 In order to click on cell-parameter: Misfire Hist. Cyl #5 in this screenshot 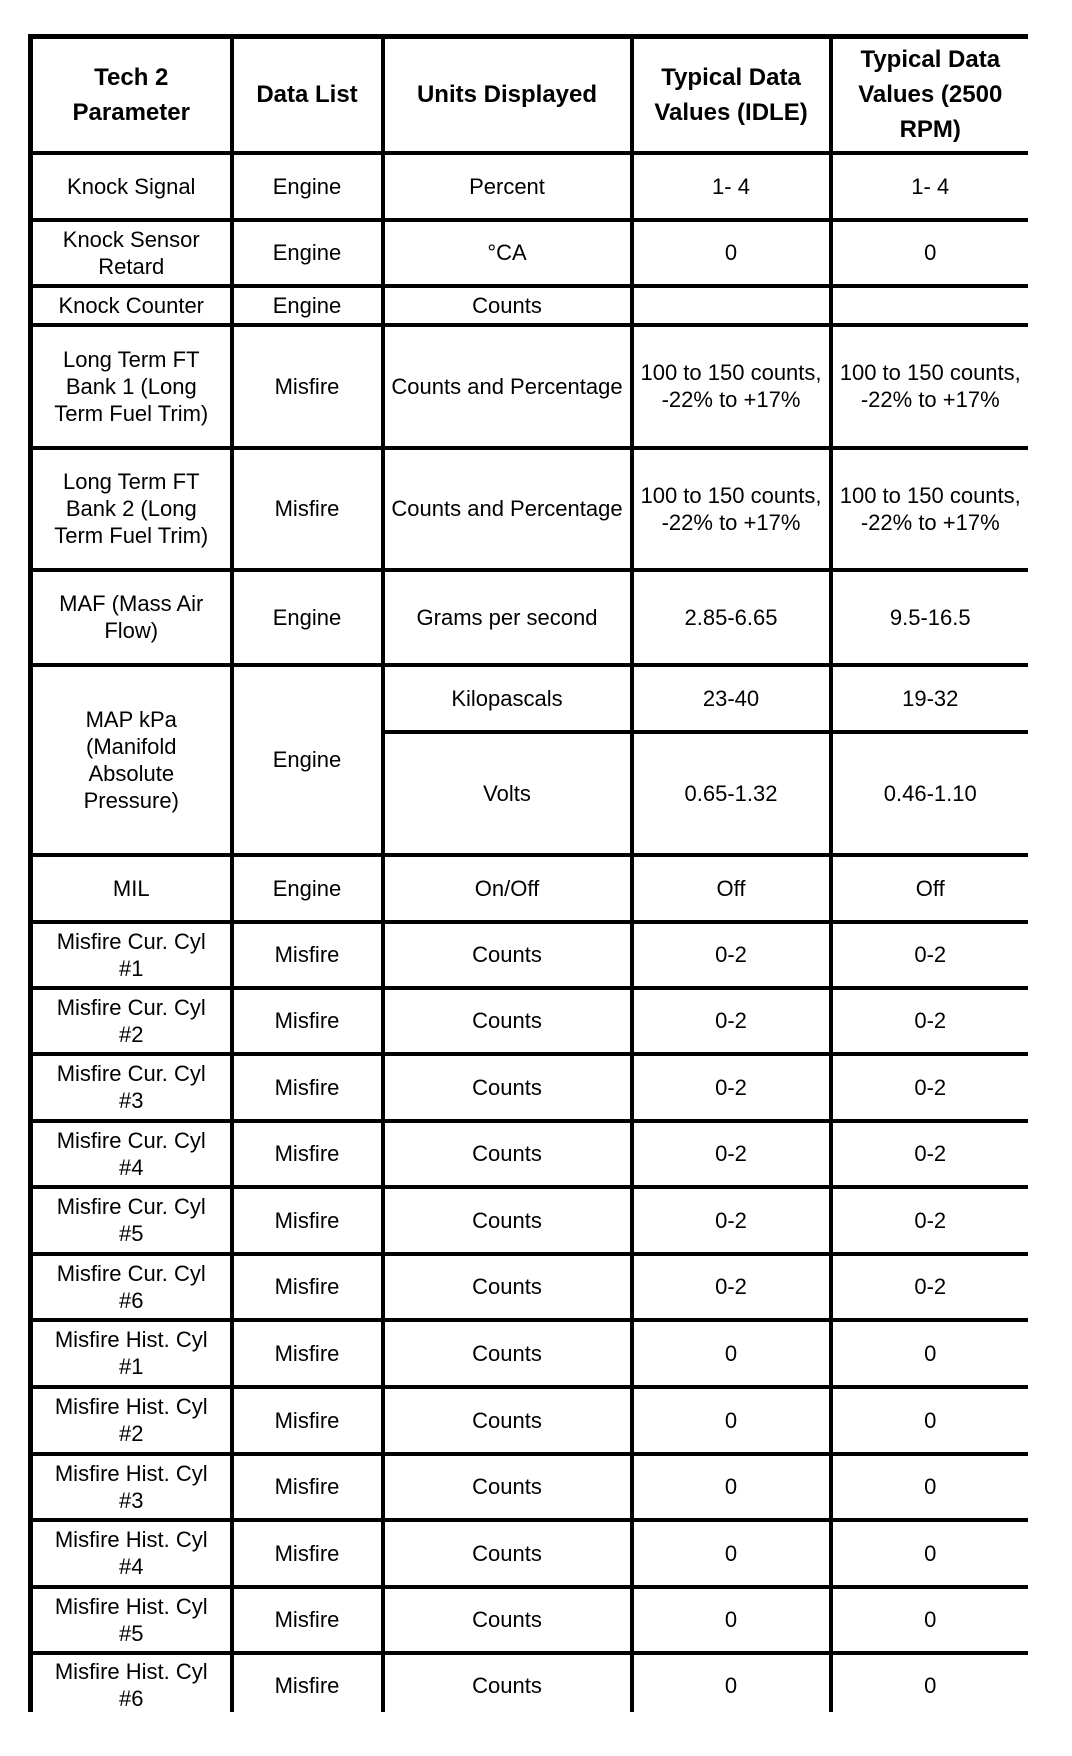, I will do `click(131, 1619)`.